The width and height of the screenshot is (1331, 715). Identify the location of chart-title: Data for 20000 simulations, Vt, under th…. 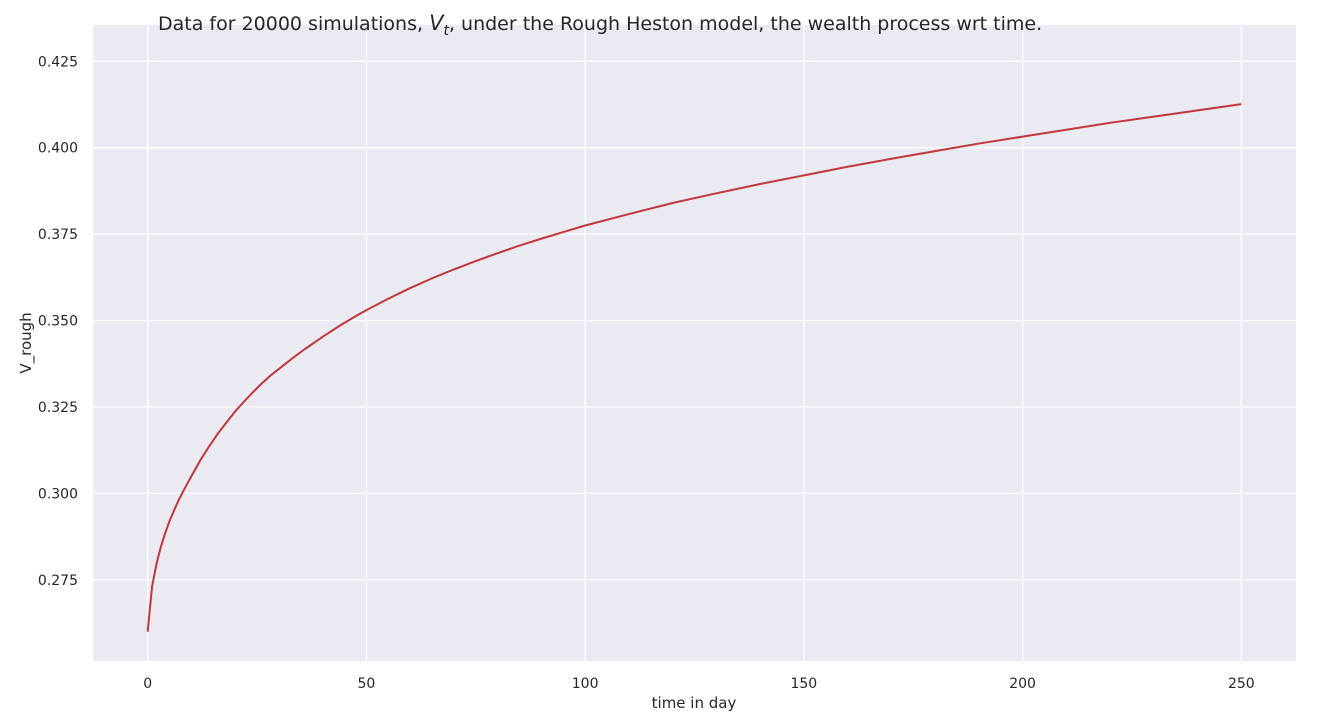
(600, 25).